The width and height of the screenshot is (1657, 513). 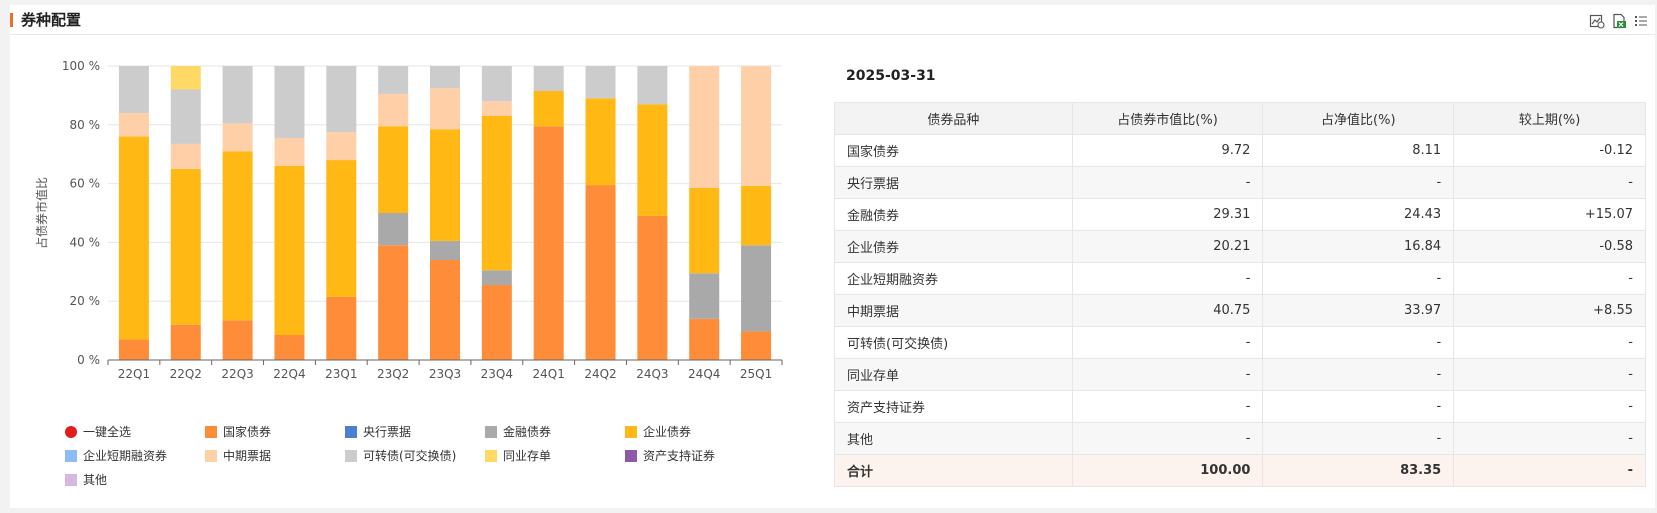 What do you see at coordinates (85, 125) in the screenshot?
I see `y-tick-label: 80 %` at bounding box center [85, 125].